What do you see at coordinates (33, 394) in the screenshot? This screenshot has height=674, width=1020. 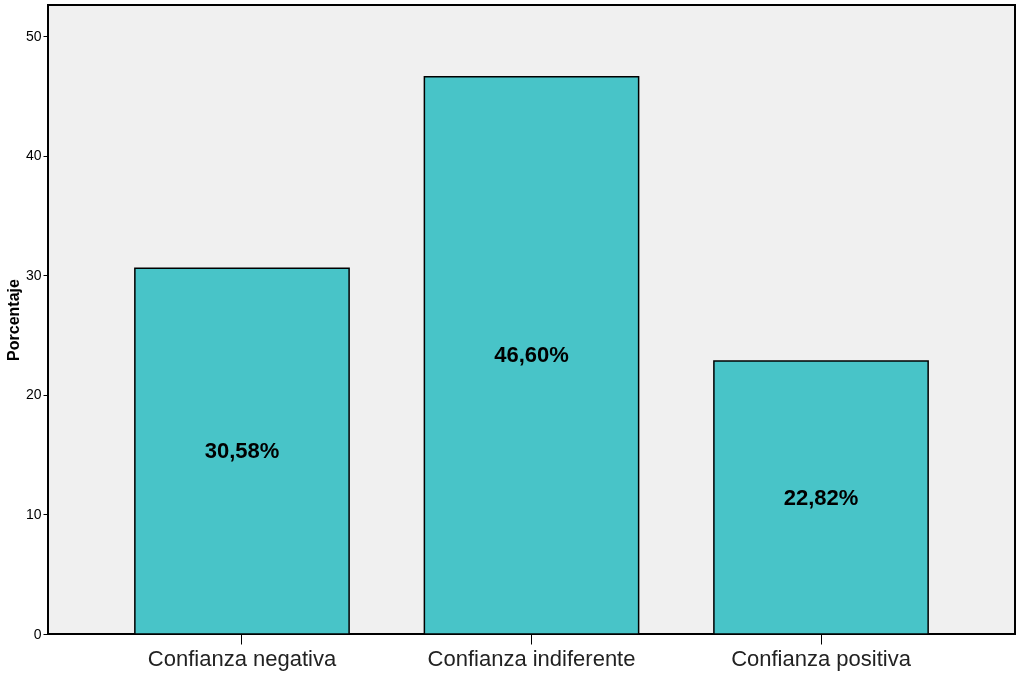 I see `y-tick-label: 20` at bounding box center [33, 394].